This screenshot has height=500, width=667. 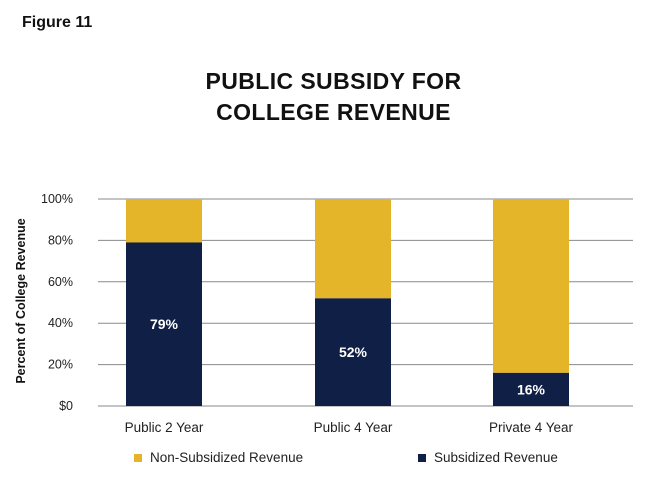 I want to click on x-category-label: Private 4 Year, so click(x=531, y=427).